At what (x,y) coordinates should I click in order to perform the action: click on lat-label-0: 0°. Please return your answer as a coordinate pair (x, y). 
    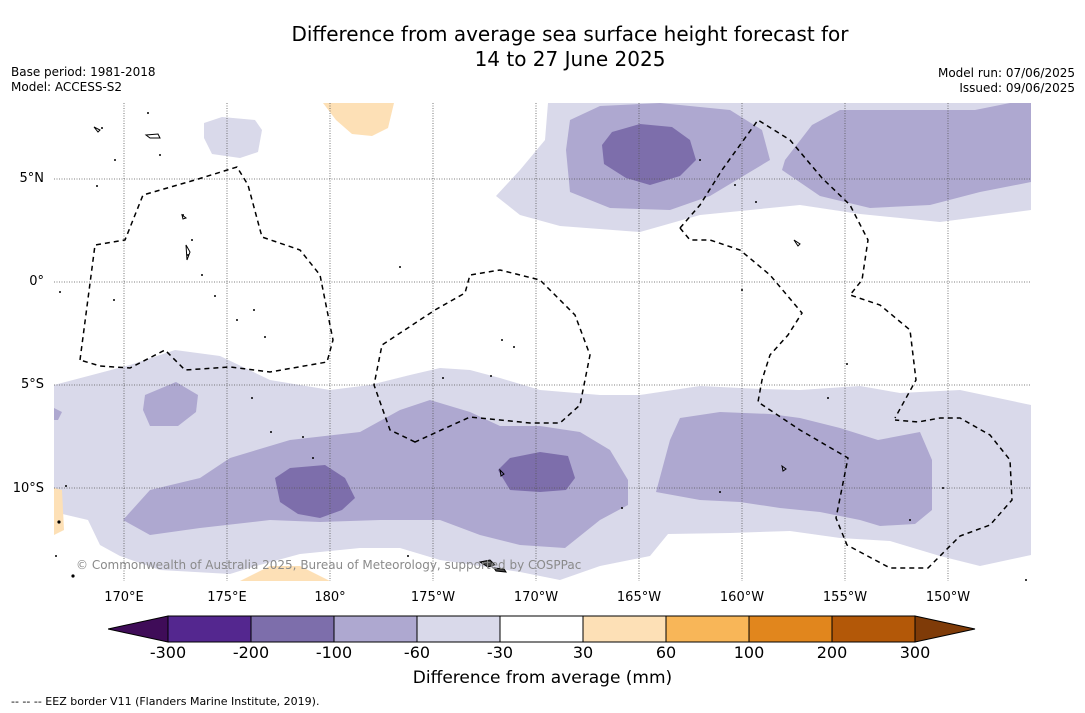
    Looking at the image, I should click on (36, 281).